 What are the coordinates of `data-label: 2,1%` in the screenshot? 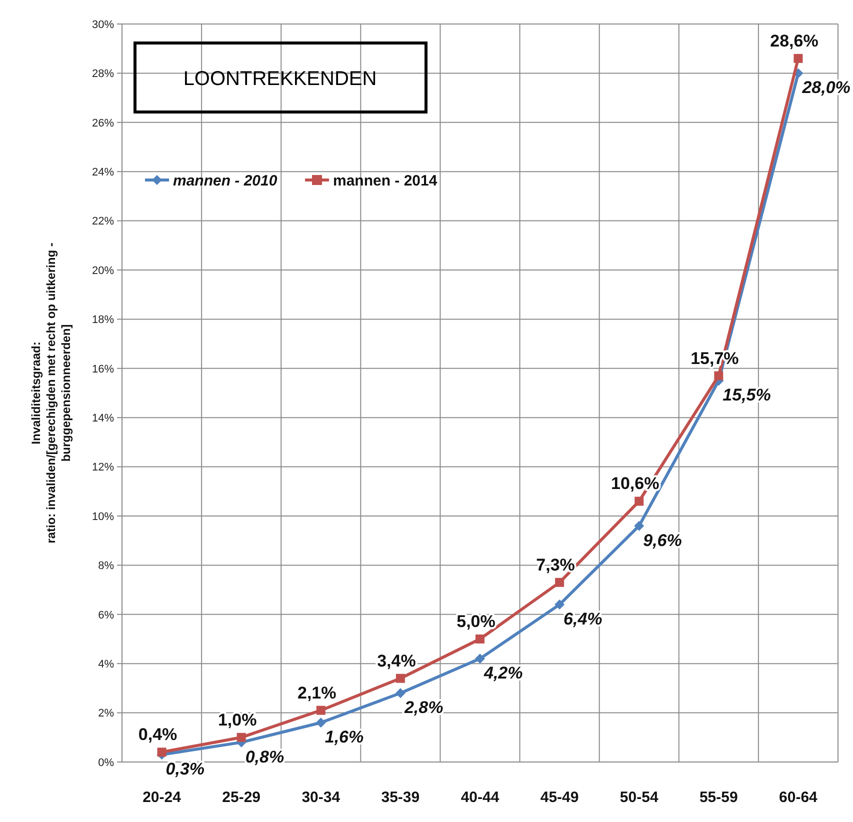 It's located at (317, 692).